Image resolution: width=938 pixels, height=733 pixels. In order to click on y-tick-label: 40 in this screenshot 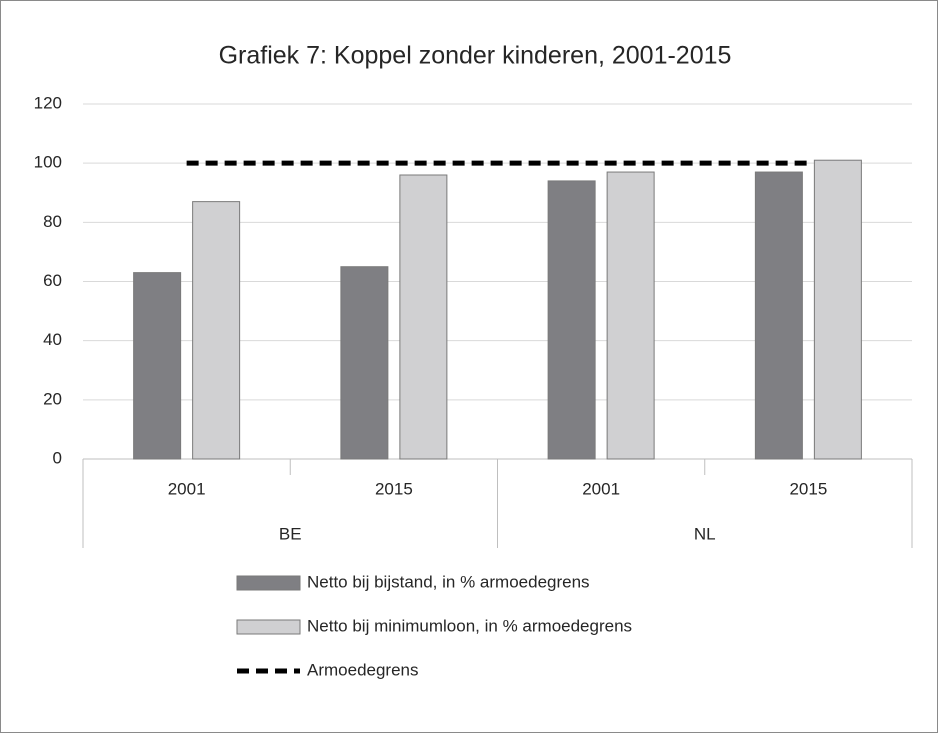, I will do `click(52, 339)`.